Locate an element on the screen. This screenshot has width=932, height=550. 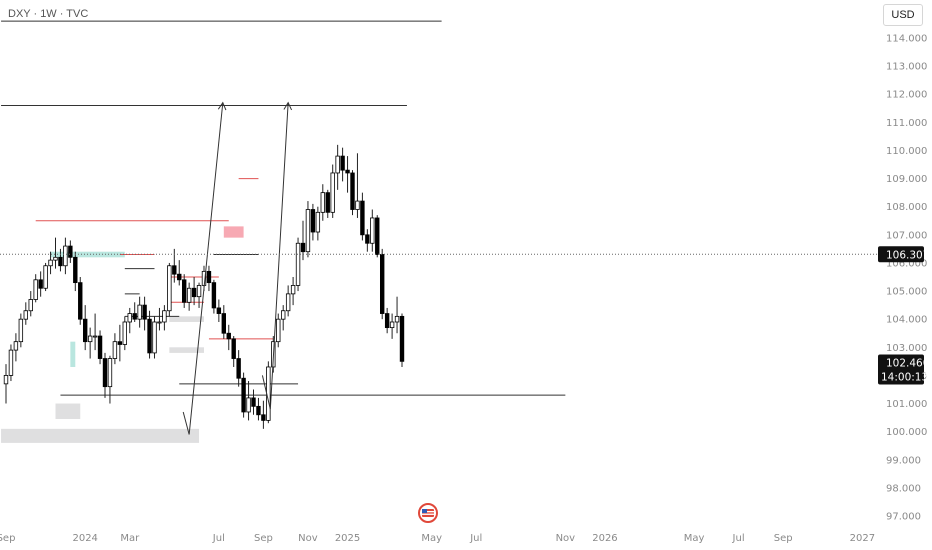
supply-zone is located at coordinates (233, 232).